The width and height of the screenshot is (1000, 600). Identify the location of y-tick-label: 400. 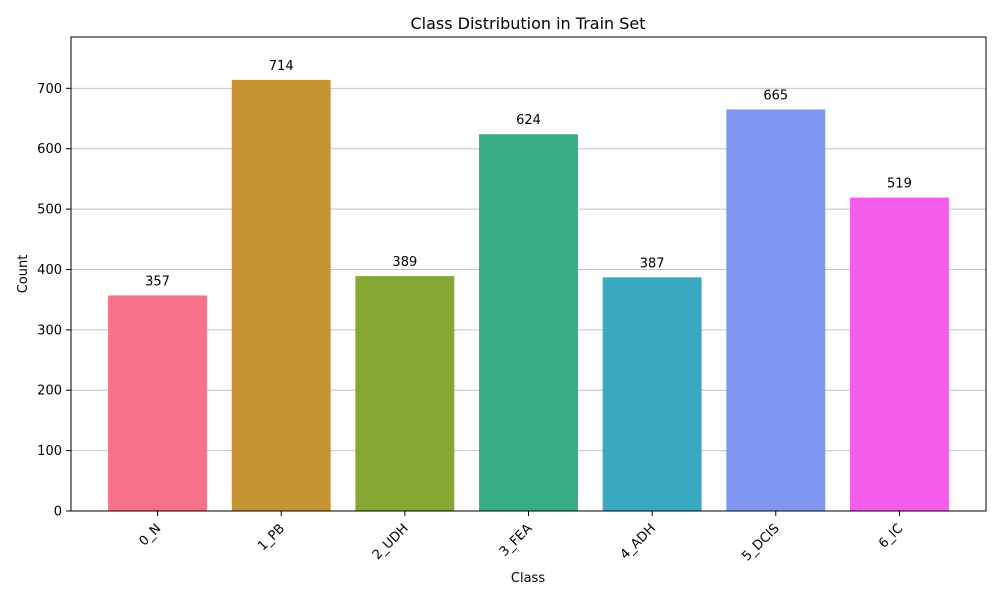
(49, 270).